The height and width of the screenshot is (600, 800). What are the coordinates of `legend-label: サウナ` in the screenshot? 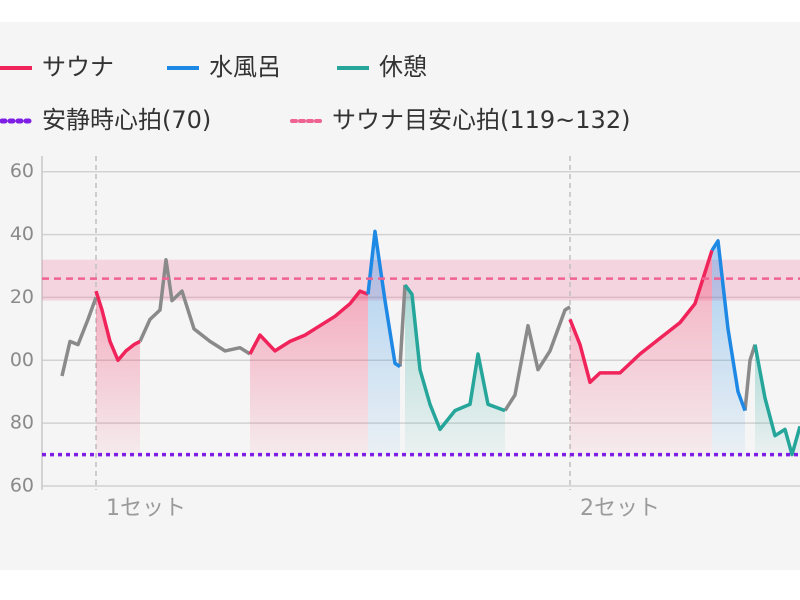 It's located at (78, 67).